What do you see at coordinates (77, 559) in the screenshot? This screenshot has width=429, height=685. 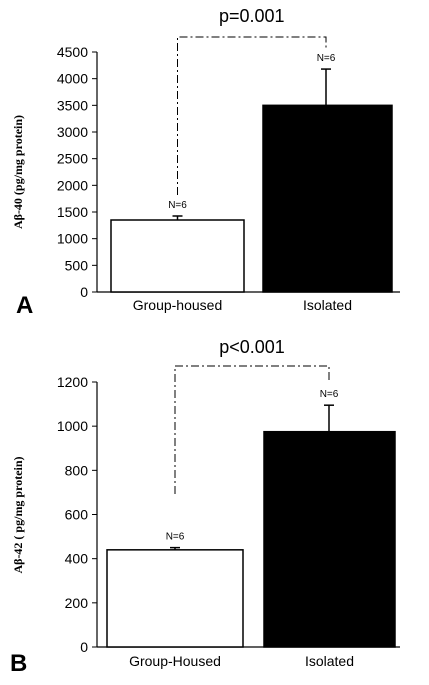 I see `y-tick-label: 400` at bounding box center [77, 559].